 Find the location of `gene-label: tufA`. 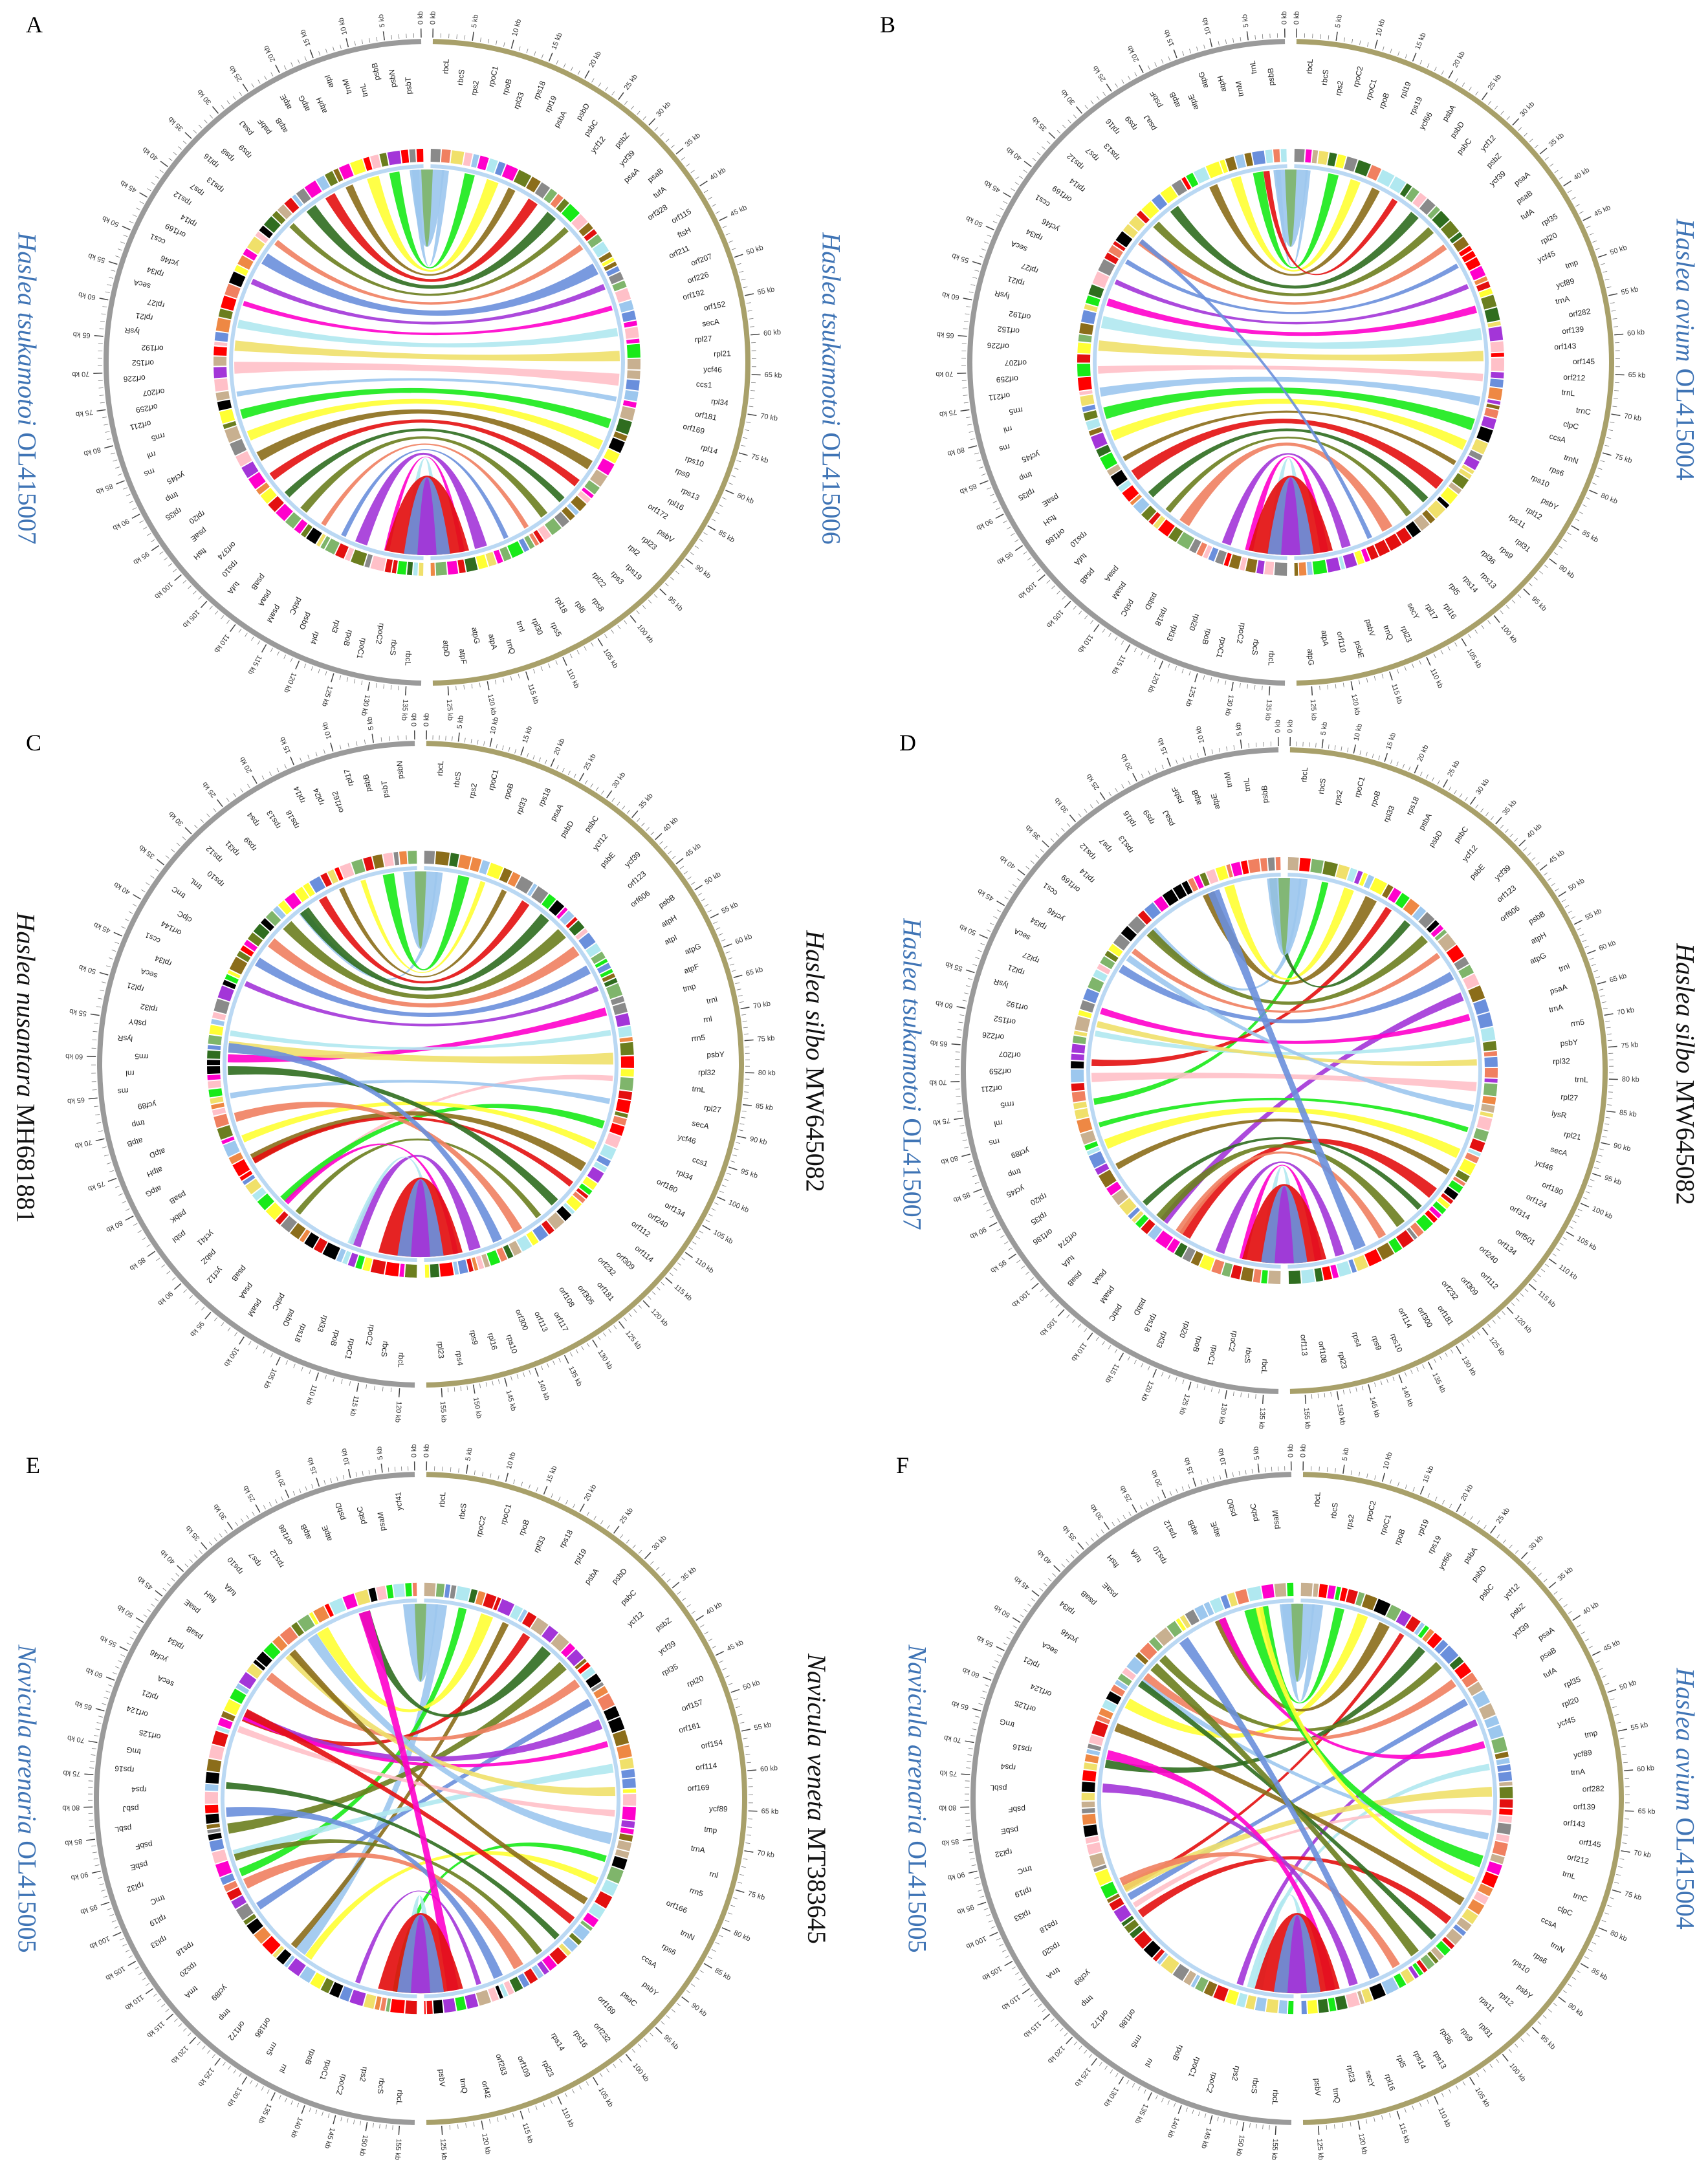

gene-label: tufA is located at coordinates (1550, 1673).